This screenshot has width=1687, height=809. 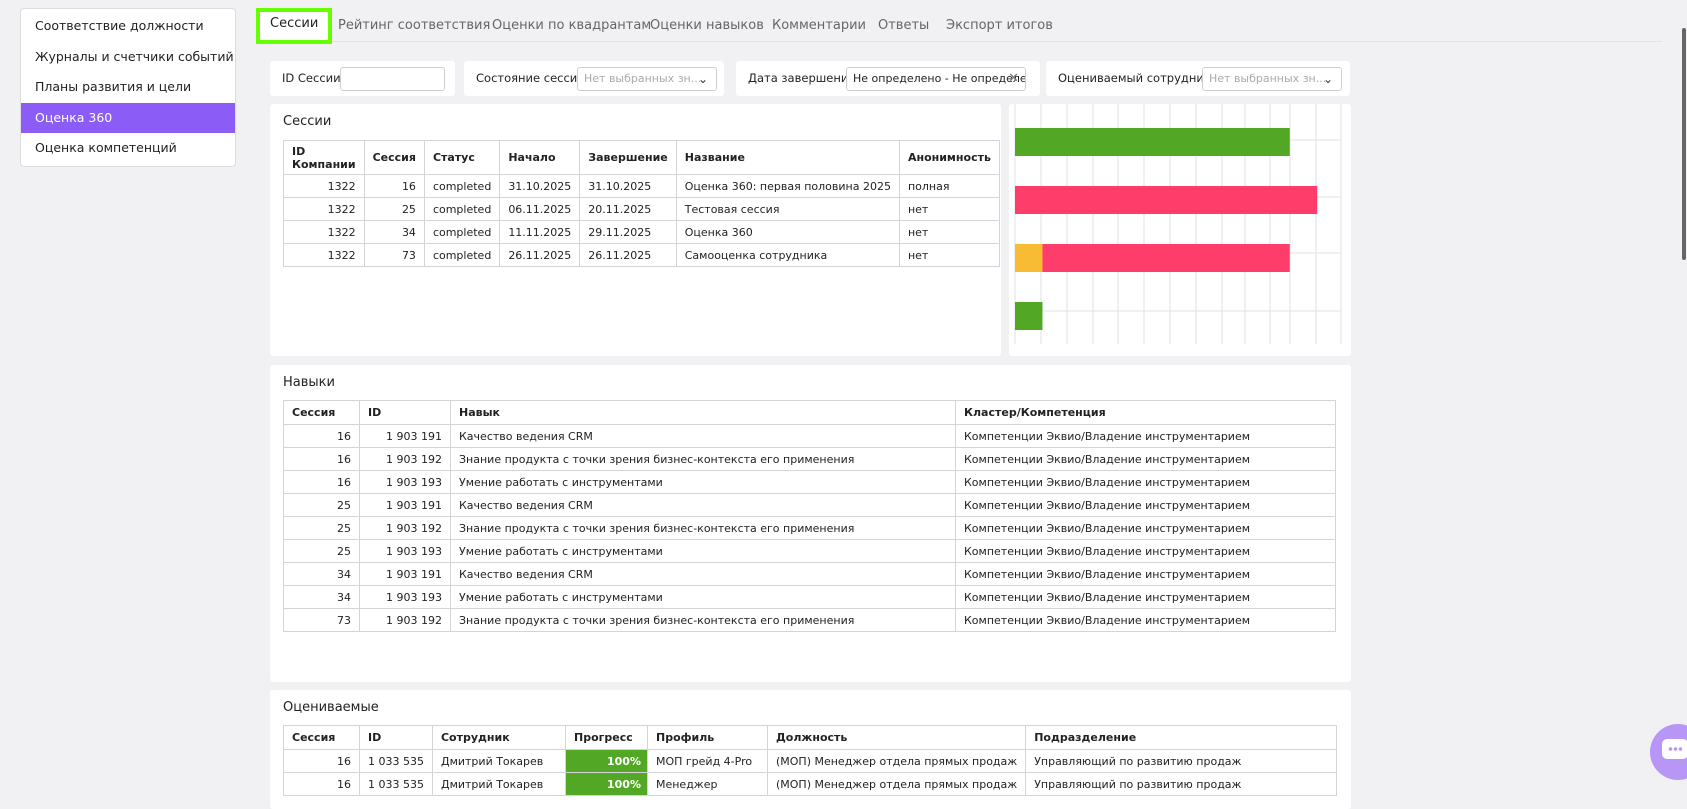 What do you see at coordinates (134, 56) in the screenshot?
I see `sidebar-item-event-logs: Журналы и счетчики событий` at bounding box center [134, 56].